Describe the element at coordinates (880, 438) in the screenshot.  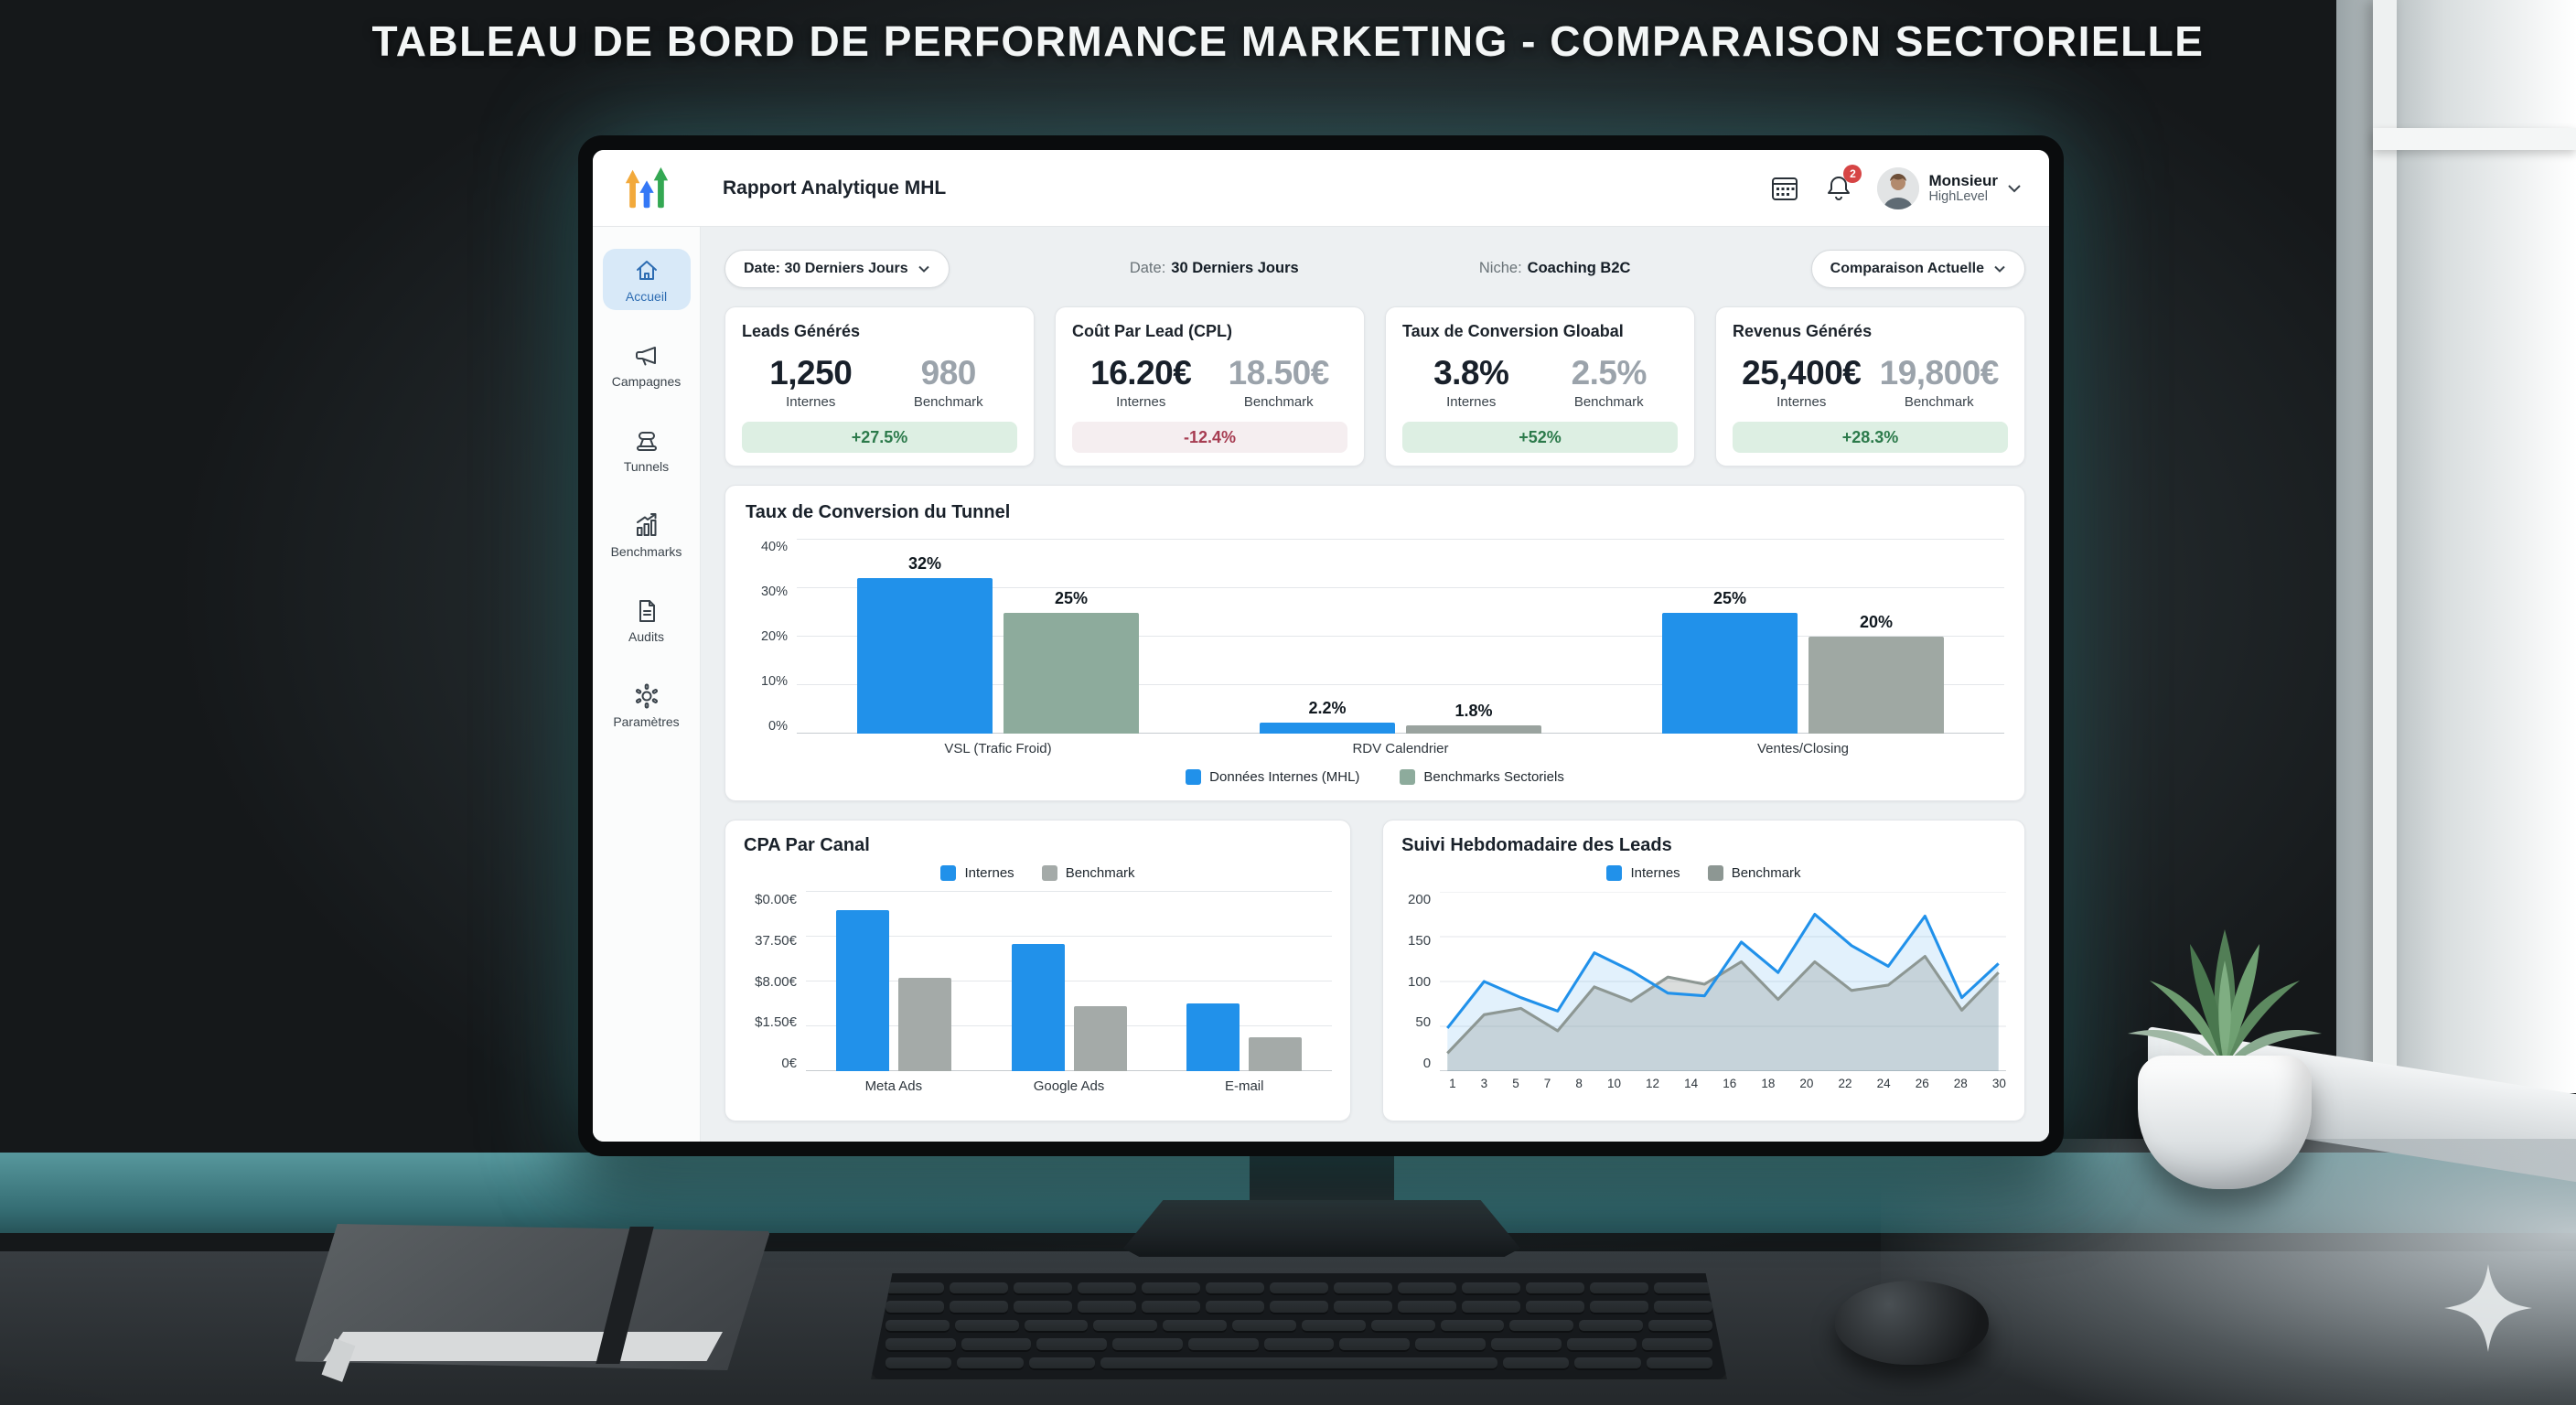
I see `kpi-delta-badge: +27.5%` at that location.